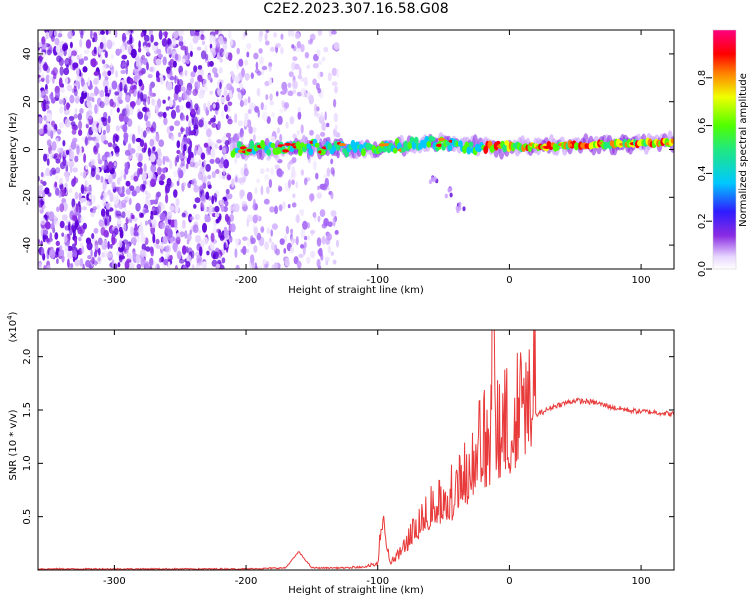 Image resolution: width=750 pixels, height=600 pixels. Describe the element at coordinates (12, 326) in the screenshot. I see `snr-multiplier-label: (x104)` at that location.